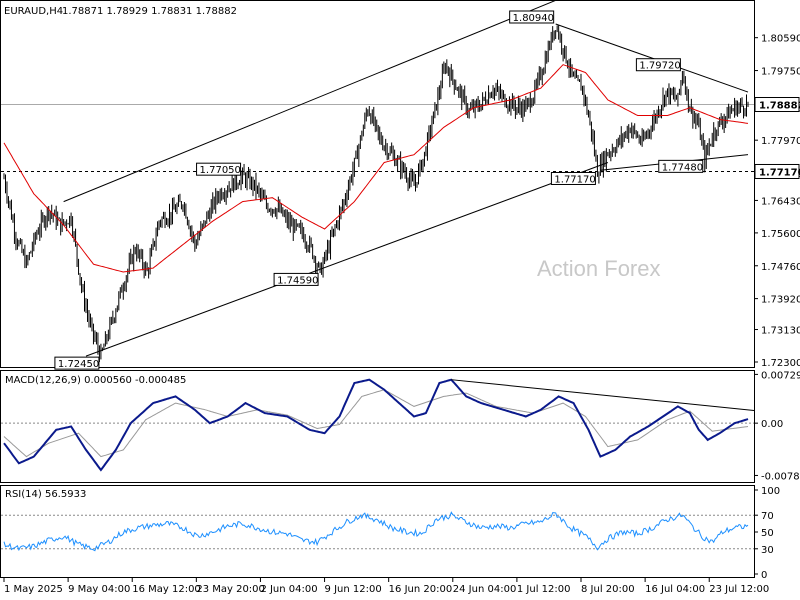 Image resolution: width=800 pixels, height=600 pixels. I want to click on x-tick-label: 23 Jul 12:00, so click(739, 589).